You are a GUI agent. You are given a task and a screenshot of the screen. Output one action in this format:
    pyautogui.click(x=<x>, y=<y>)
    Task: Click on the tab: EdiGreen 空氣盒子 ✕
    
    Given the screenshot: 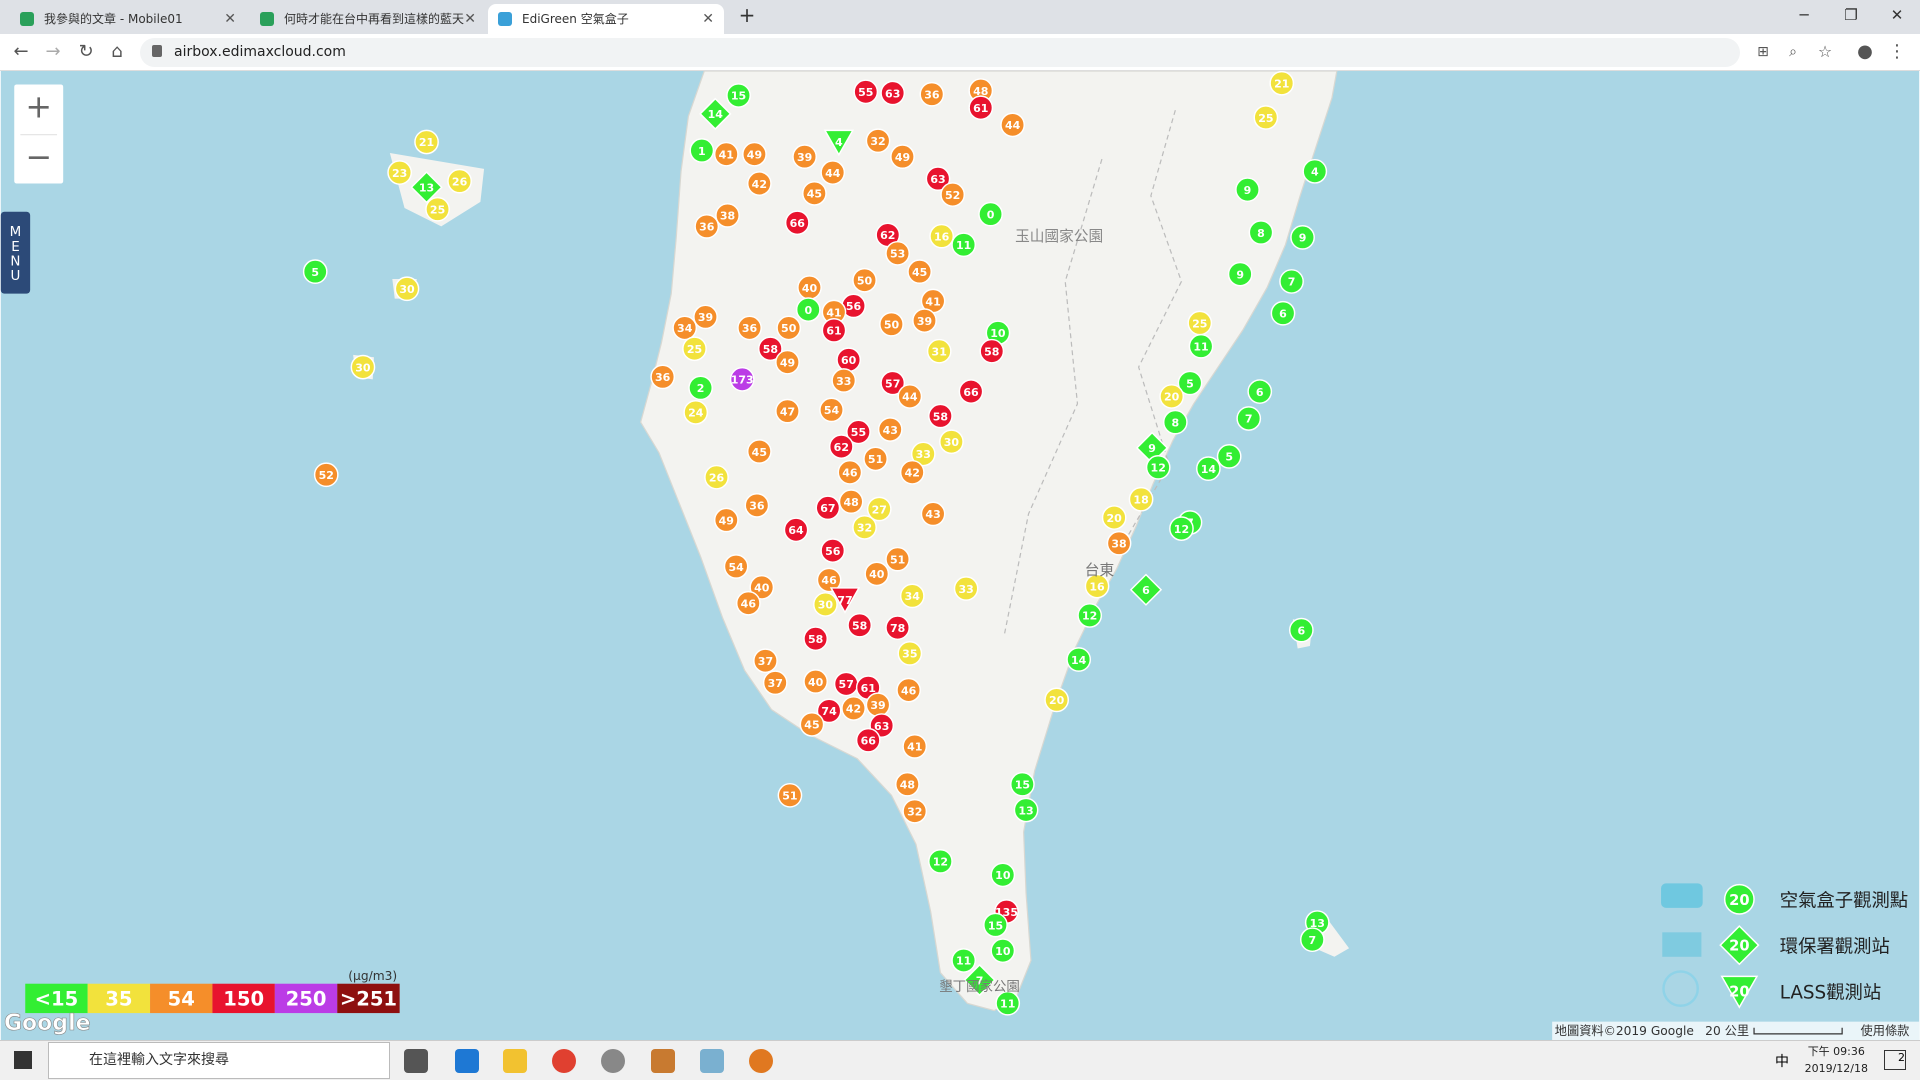 What is the action you would take?
    pyautogui.click(x=606, y=19)
    